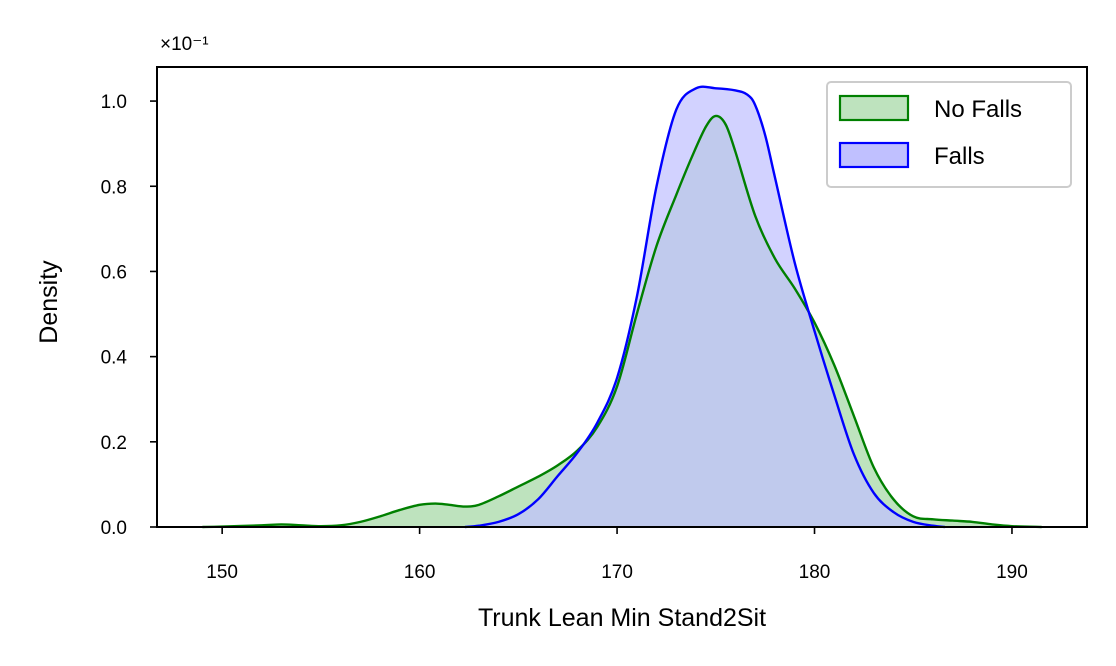 The height and width of the screenshot is (666, 1116). I want to click on x-axis-title: Trunk Lean Min Stand2Sit, so click(622, 618).